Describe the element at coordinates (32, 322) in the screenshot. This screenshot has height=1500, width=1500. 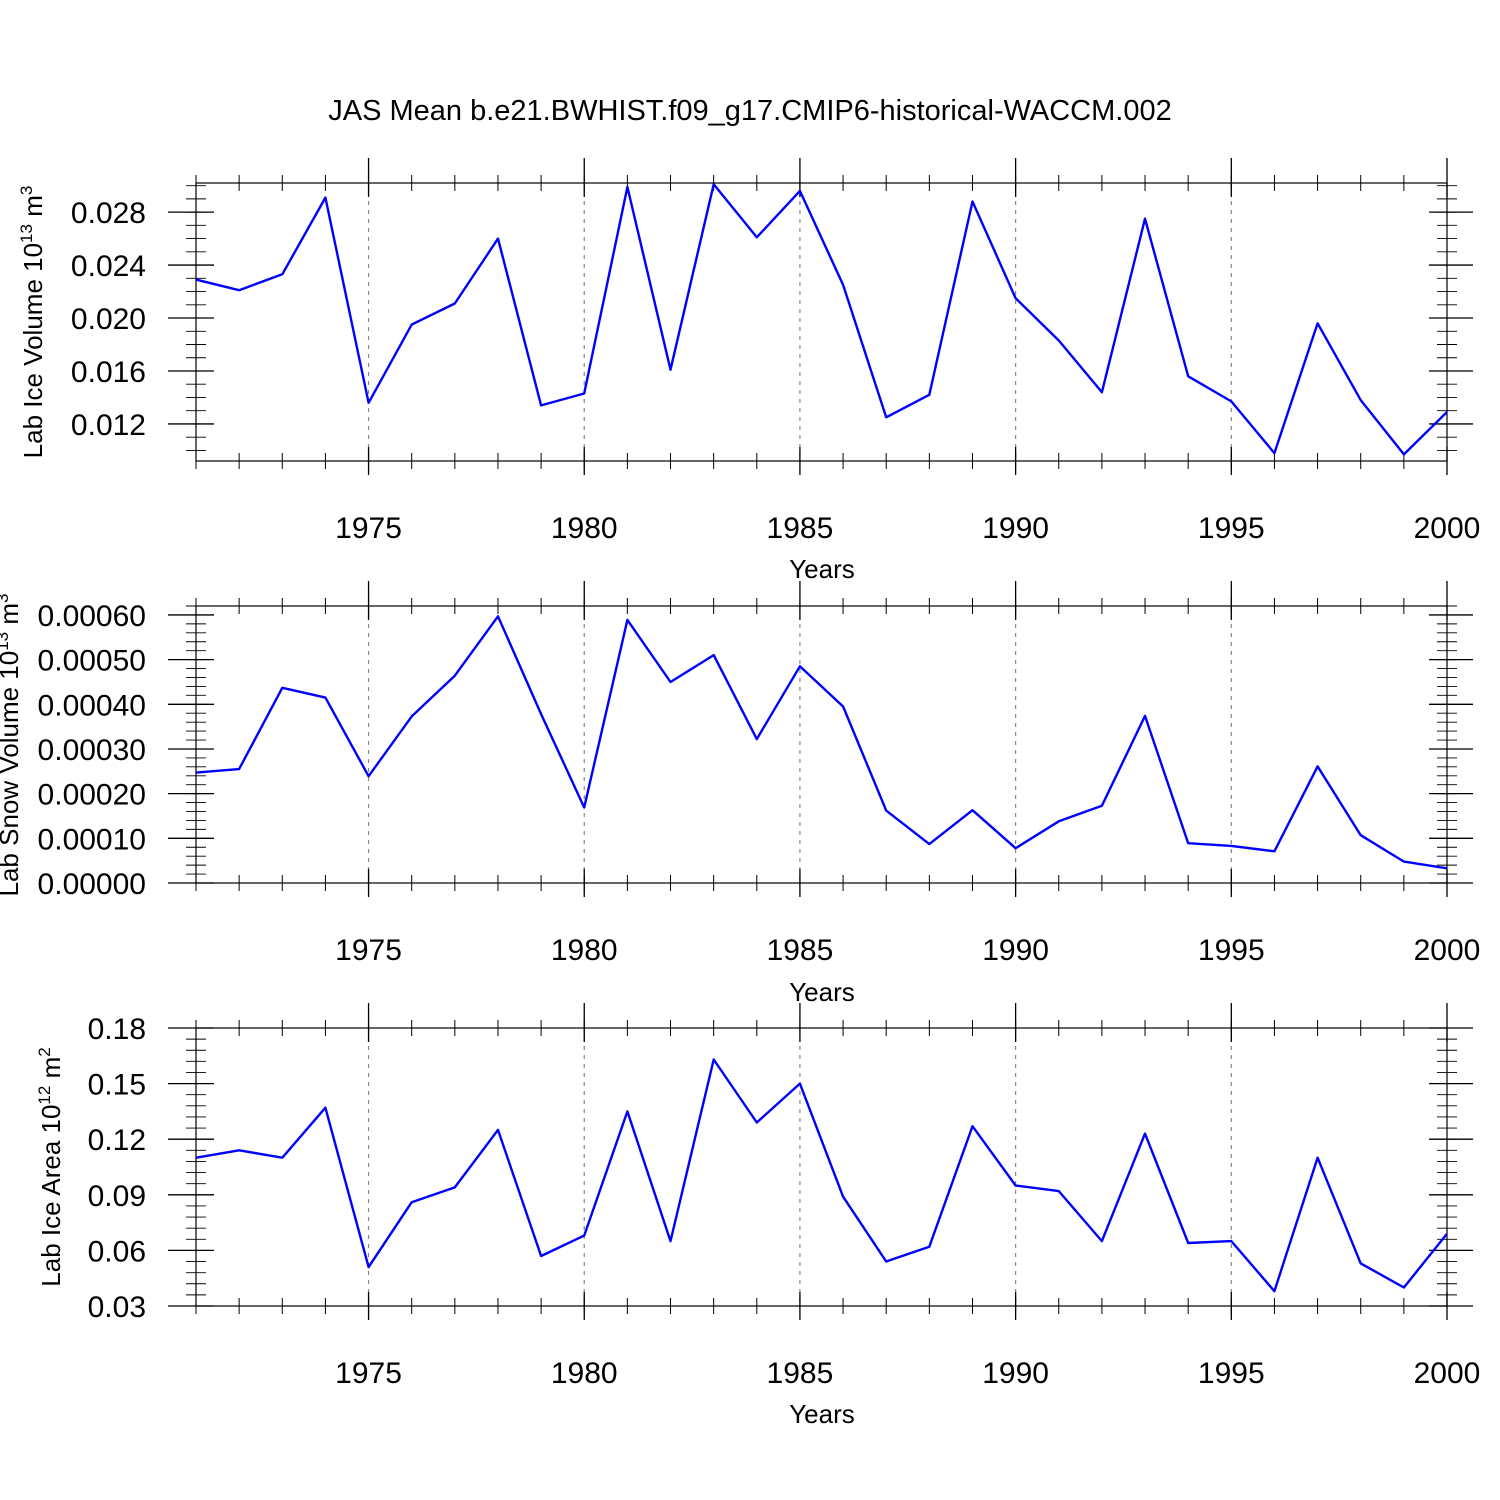
I see `y-axis-title: Lab Ice Volume 1013 m3` at that location.